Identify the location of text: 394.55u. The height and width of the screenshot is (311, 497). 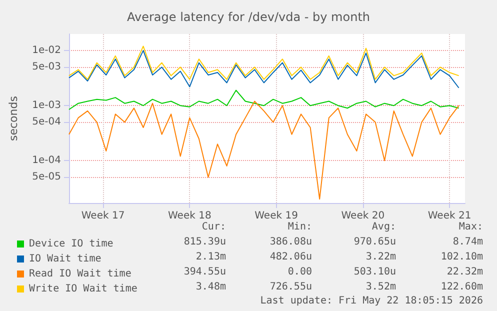
(205, 272).